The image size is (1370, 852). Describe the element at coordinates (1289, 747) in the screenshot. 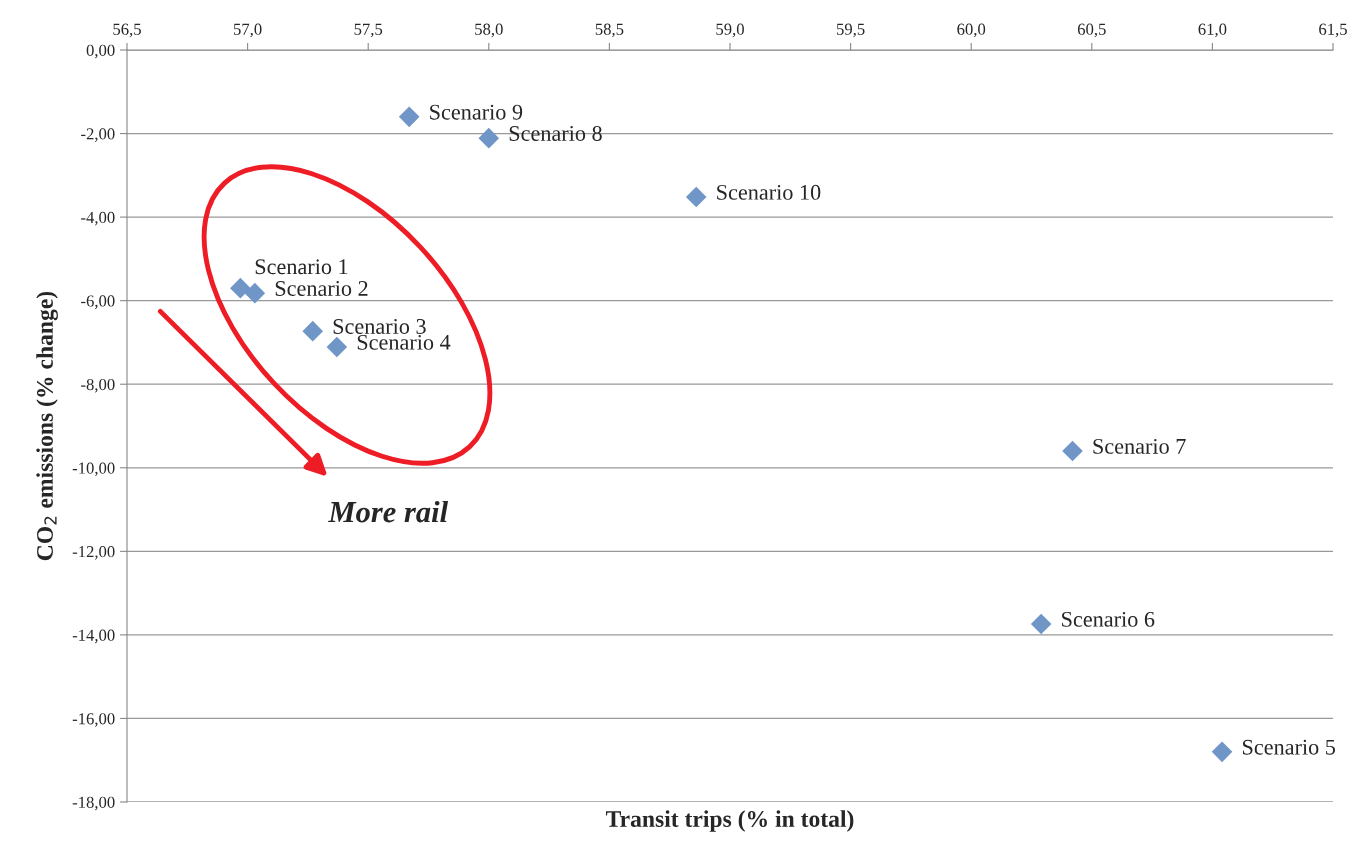

I see `annotation: Scenario 5` at that location.